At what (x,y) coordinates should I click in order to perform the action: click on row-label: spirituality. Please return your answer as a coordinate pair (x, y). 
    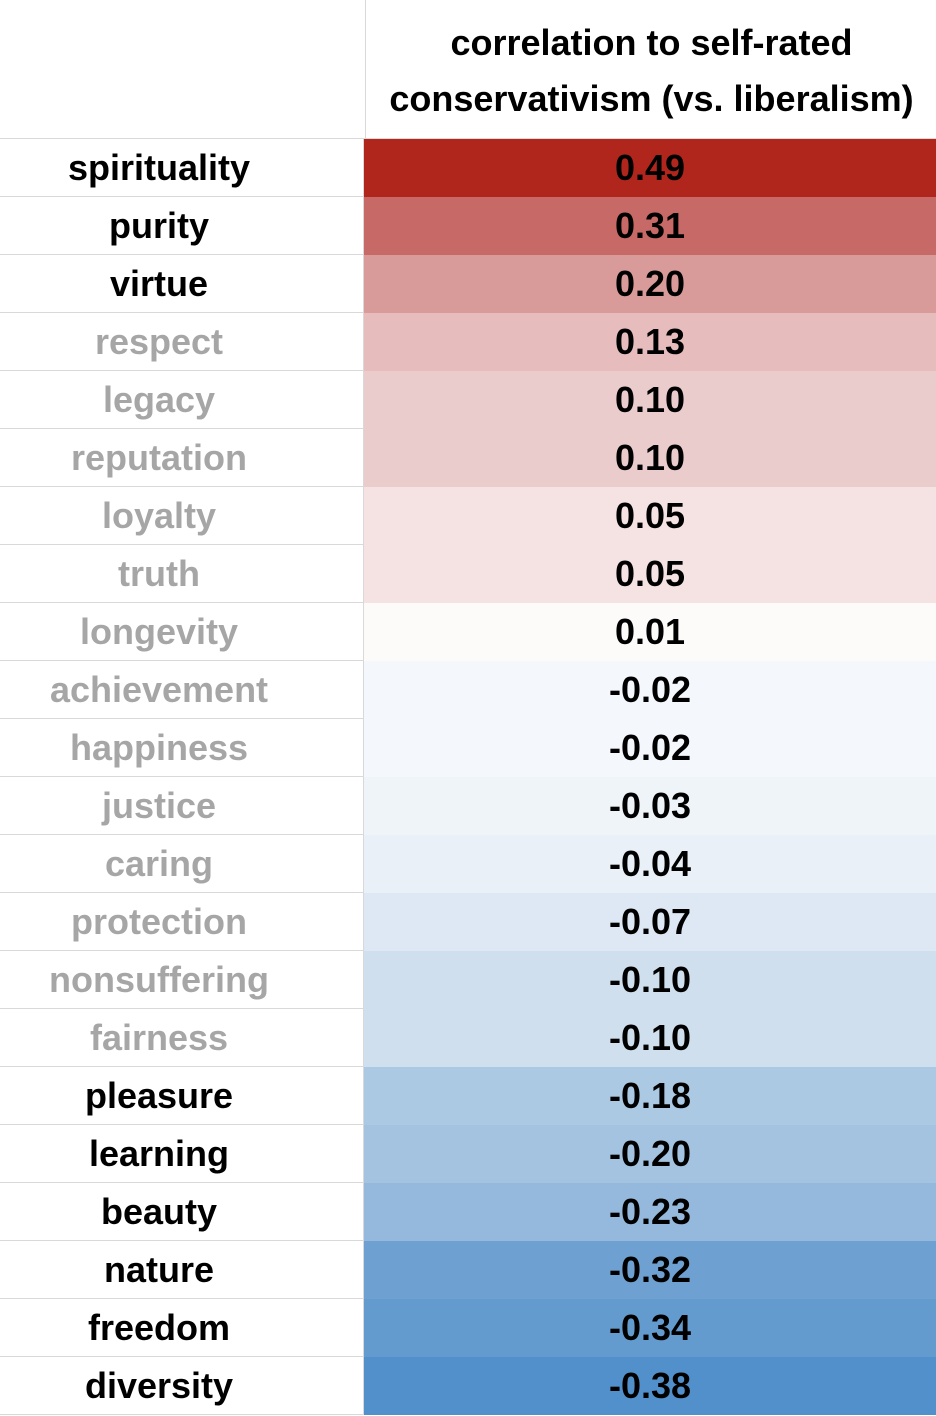
    Looking at the image, I should click on (182, 168).